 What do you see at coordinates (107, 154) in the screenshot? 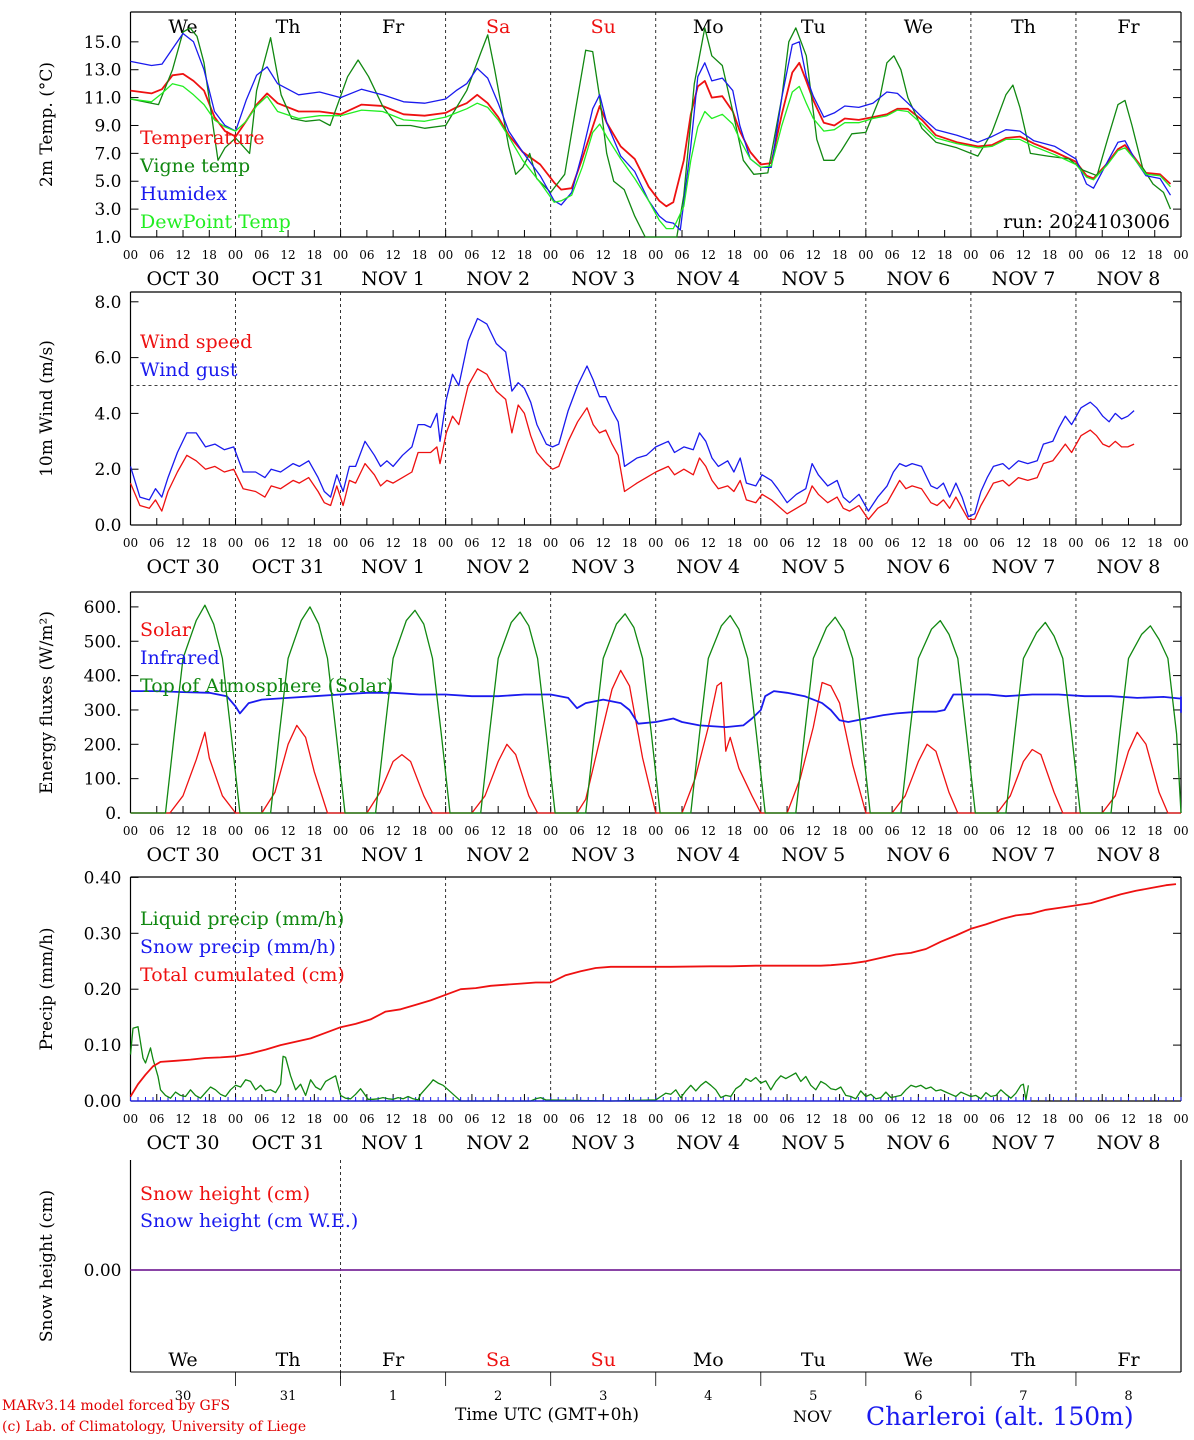
I see `y-tick-label: 7.0` at bounding box center [107, 154].